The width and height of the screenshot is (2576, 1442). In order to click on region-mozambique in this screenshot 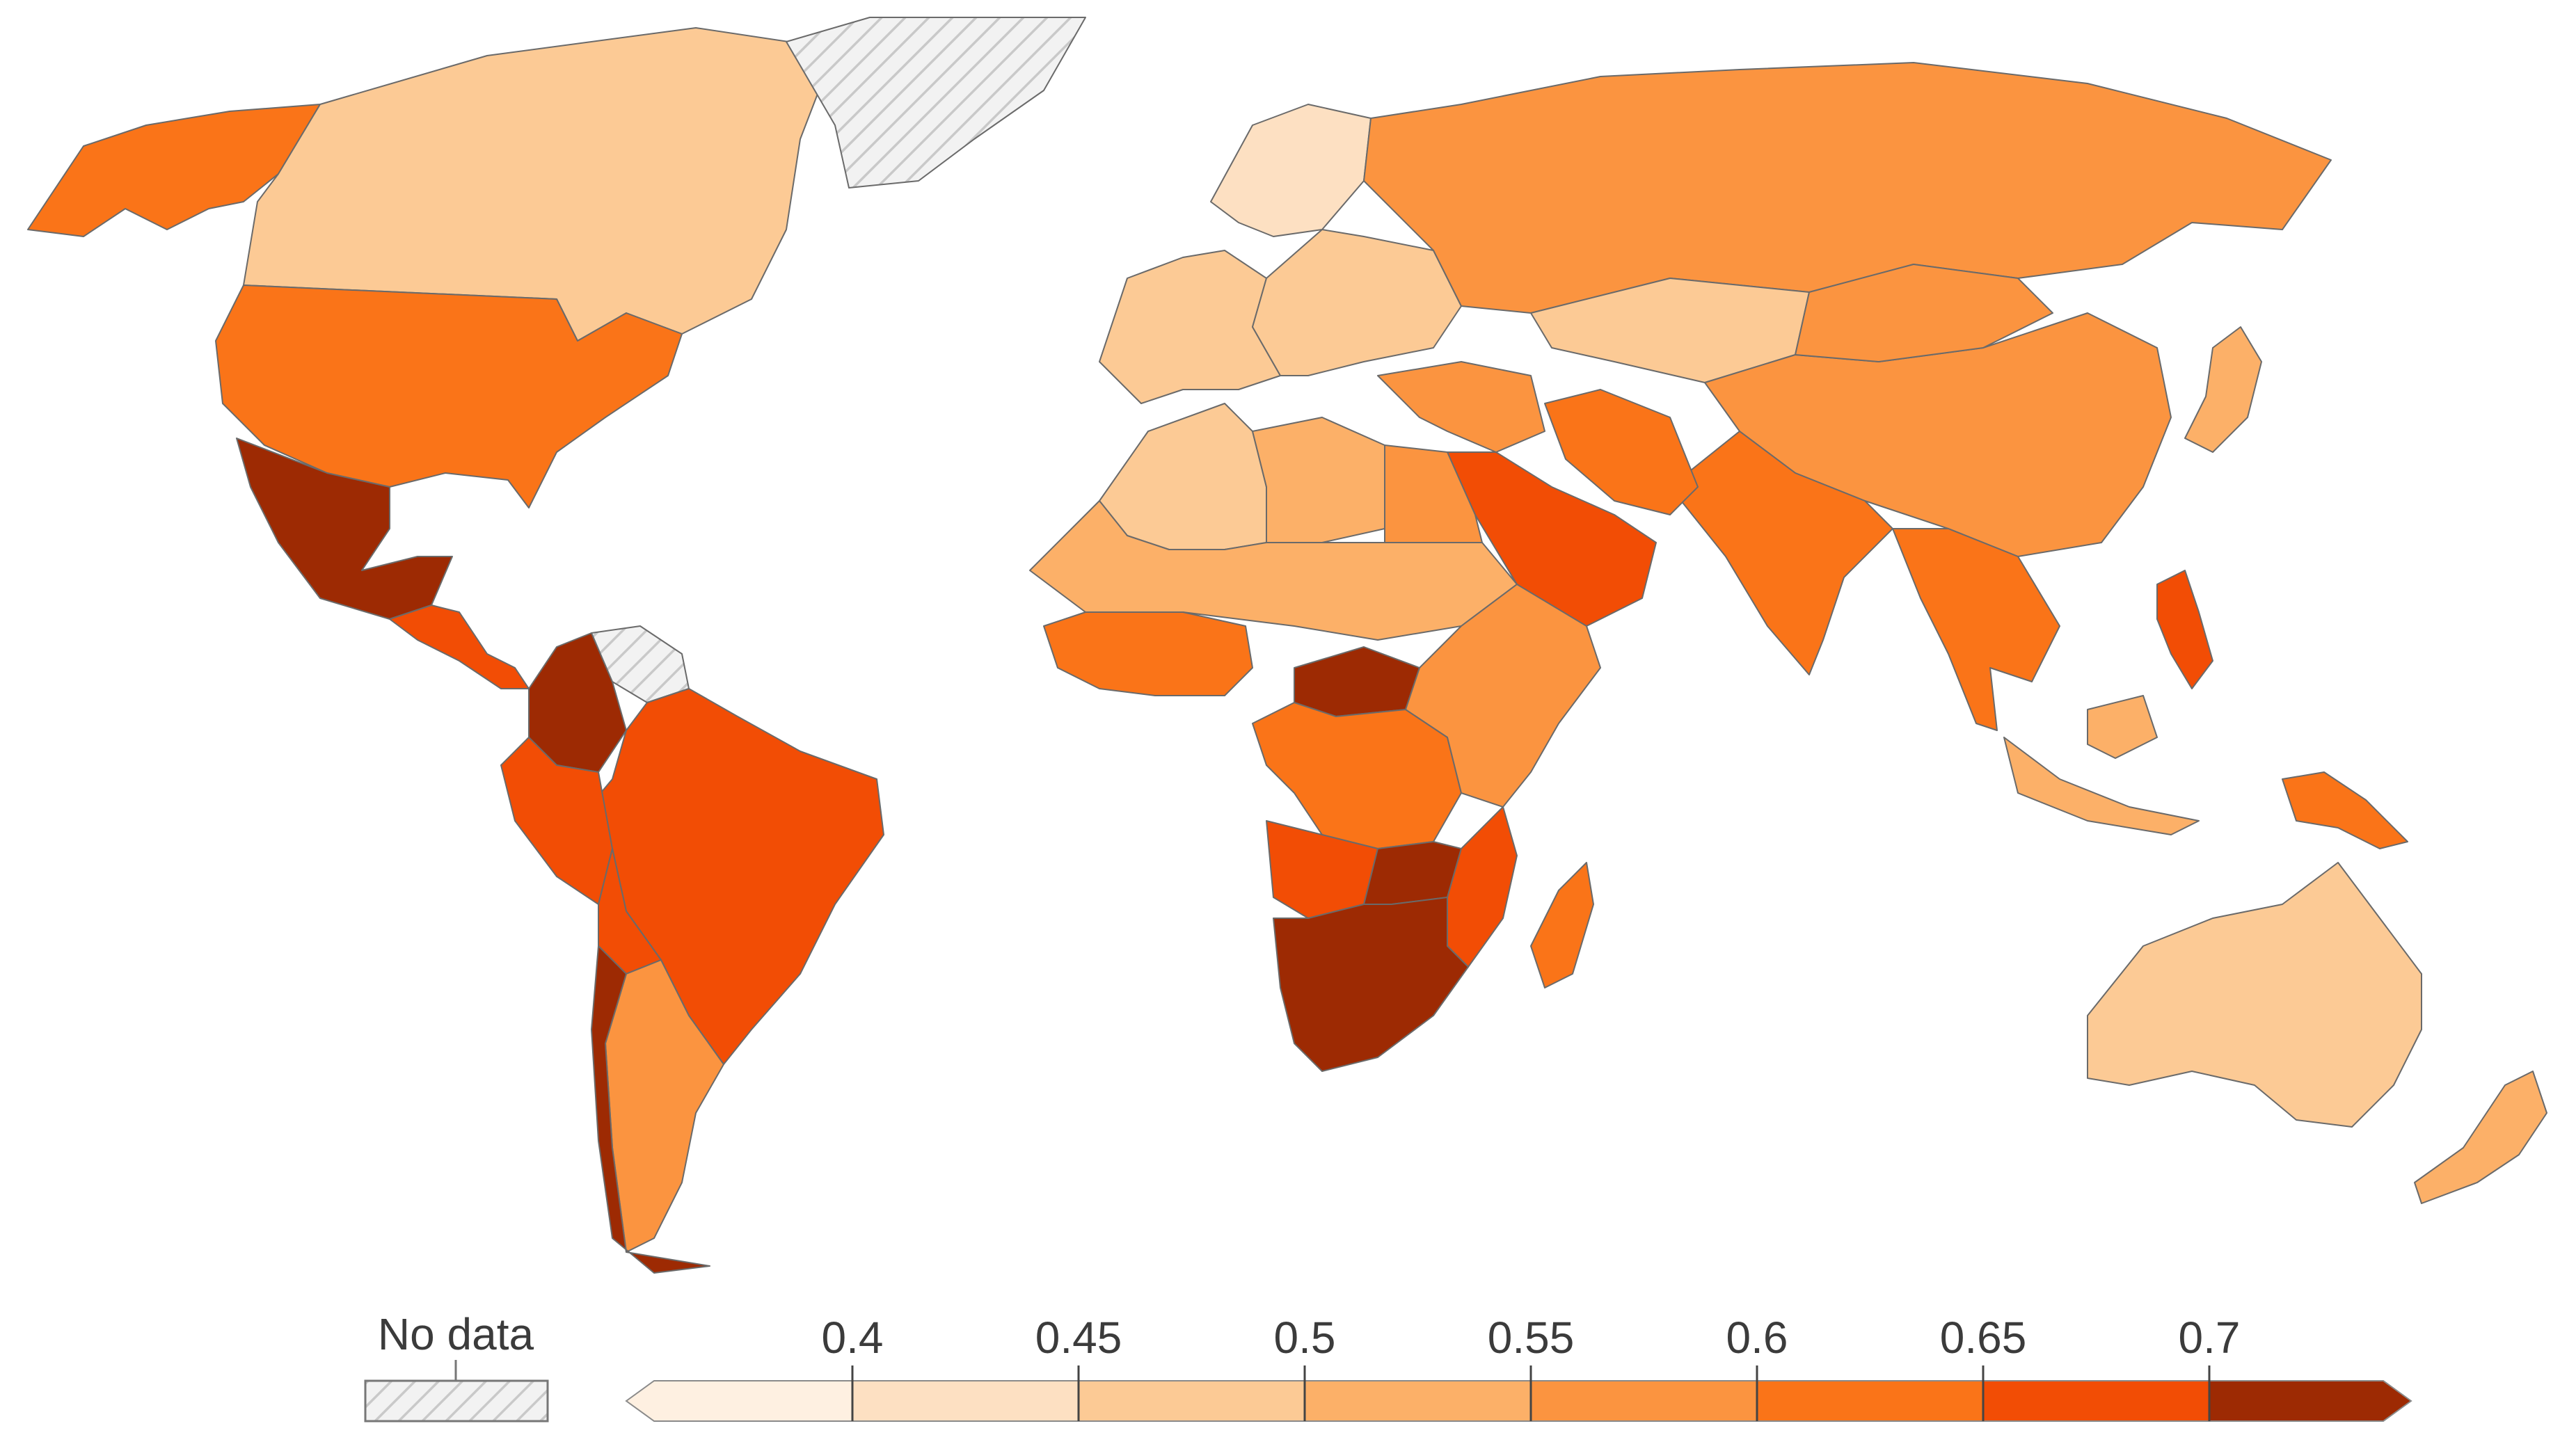, I will do `click(1482, 887)`.